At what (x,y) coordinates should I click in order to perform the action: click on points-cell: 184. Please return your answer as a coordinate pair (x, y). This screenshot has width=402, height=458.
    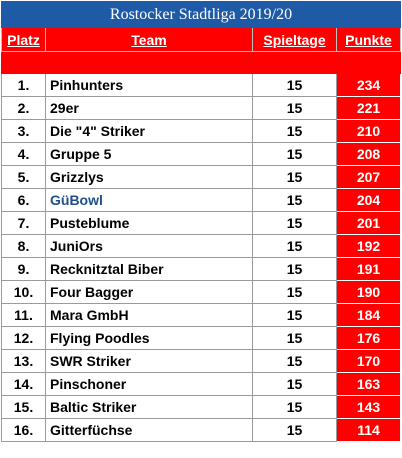
    Looking at the image, I should click on (368, 315).